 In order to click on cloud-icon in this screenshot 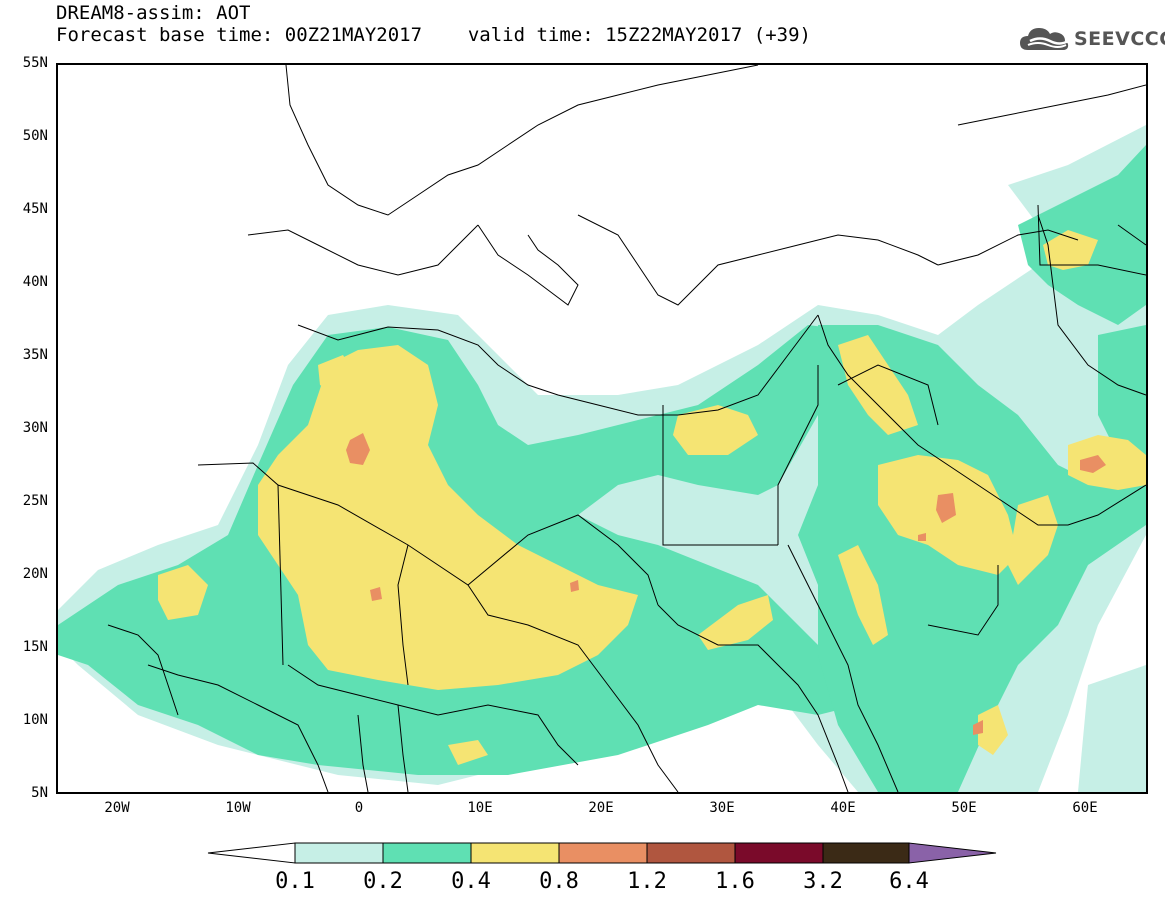, I will do `click(1044, 39)`.